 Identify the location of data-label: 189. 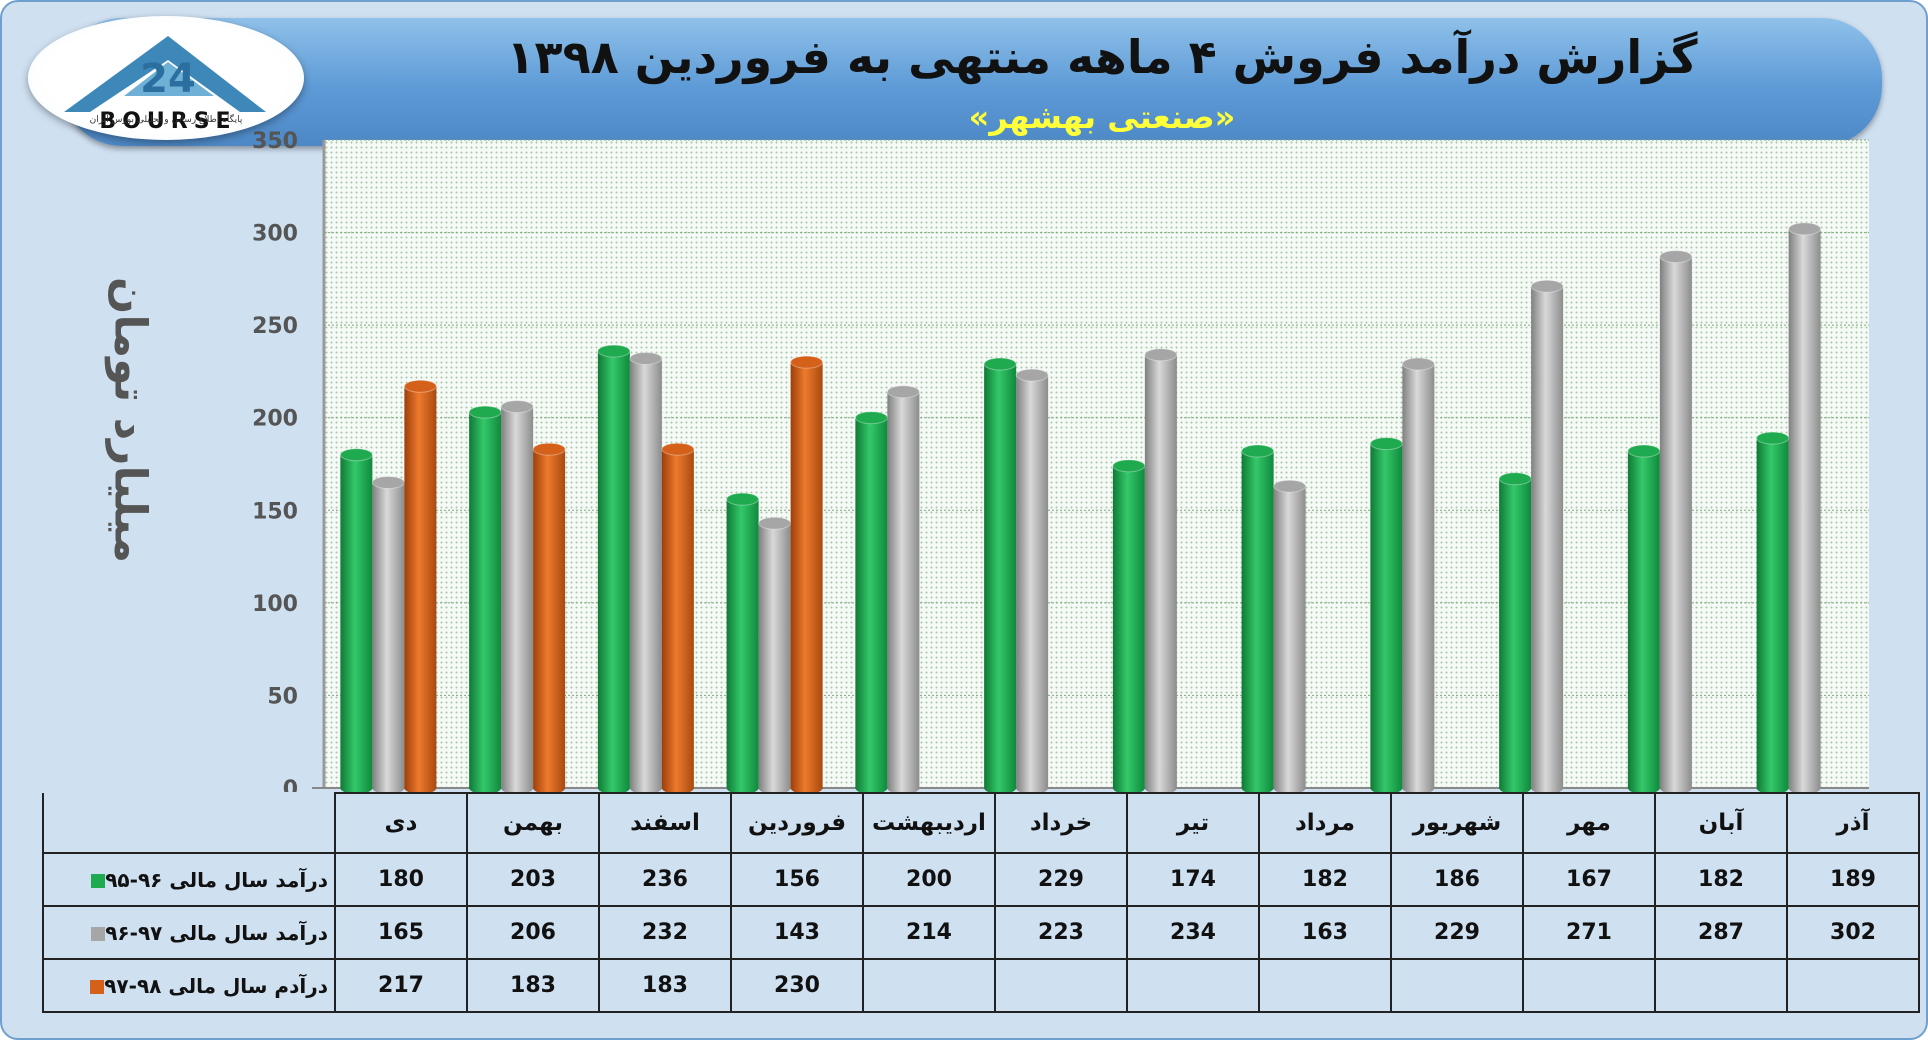
(1853, 879).